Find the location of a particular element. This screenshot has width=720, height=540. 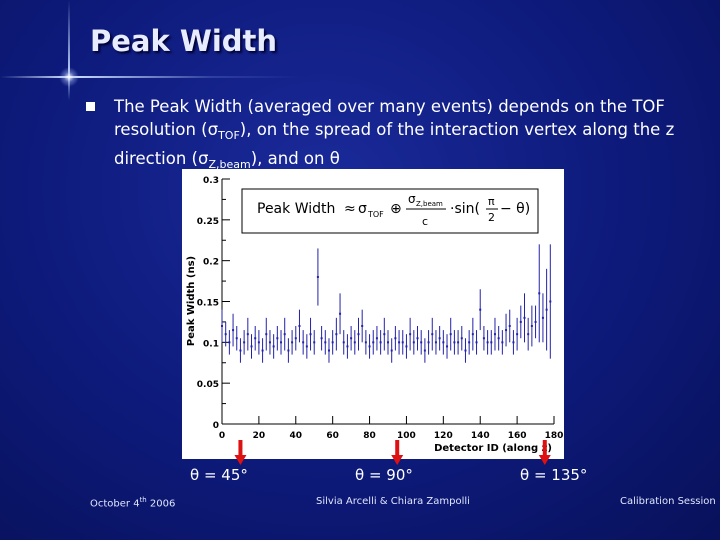

formula-pi: π is located at coordinates (491, 201).